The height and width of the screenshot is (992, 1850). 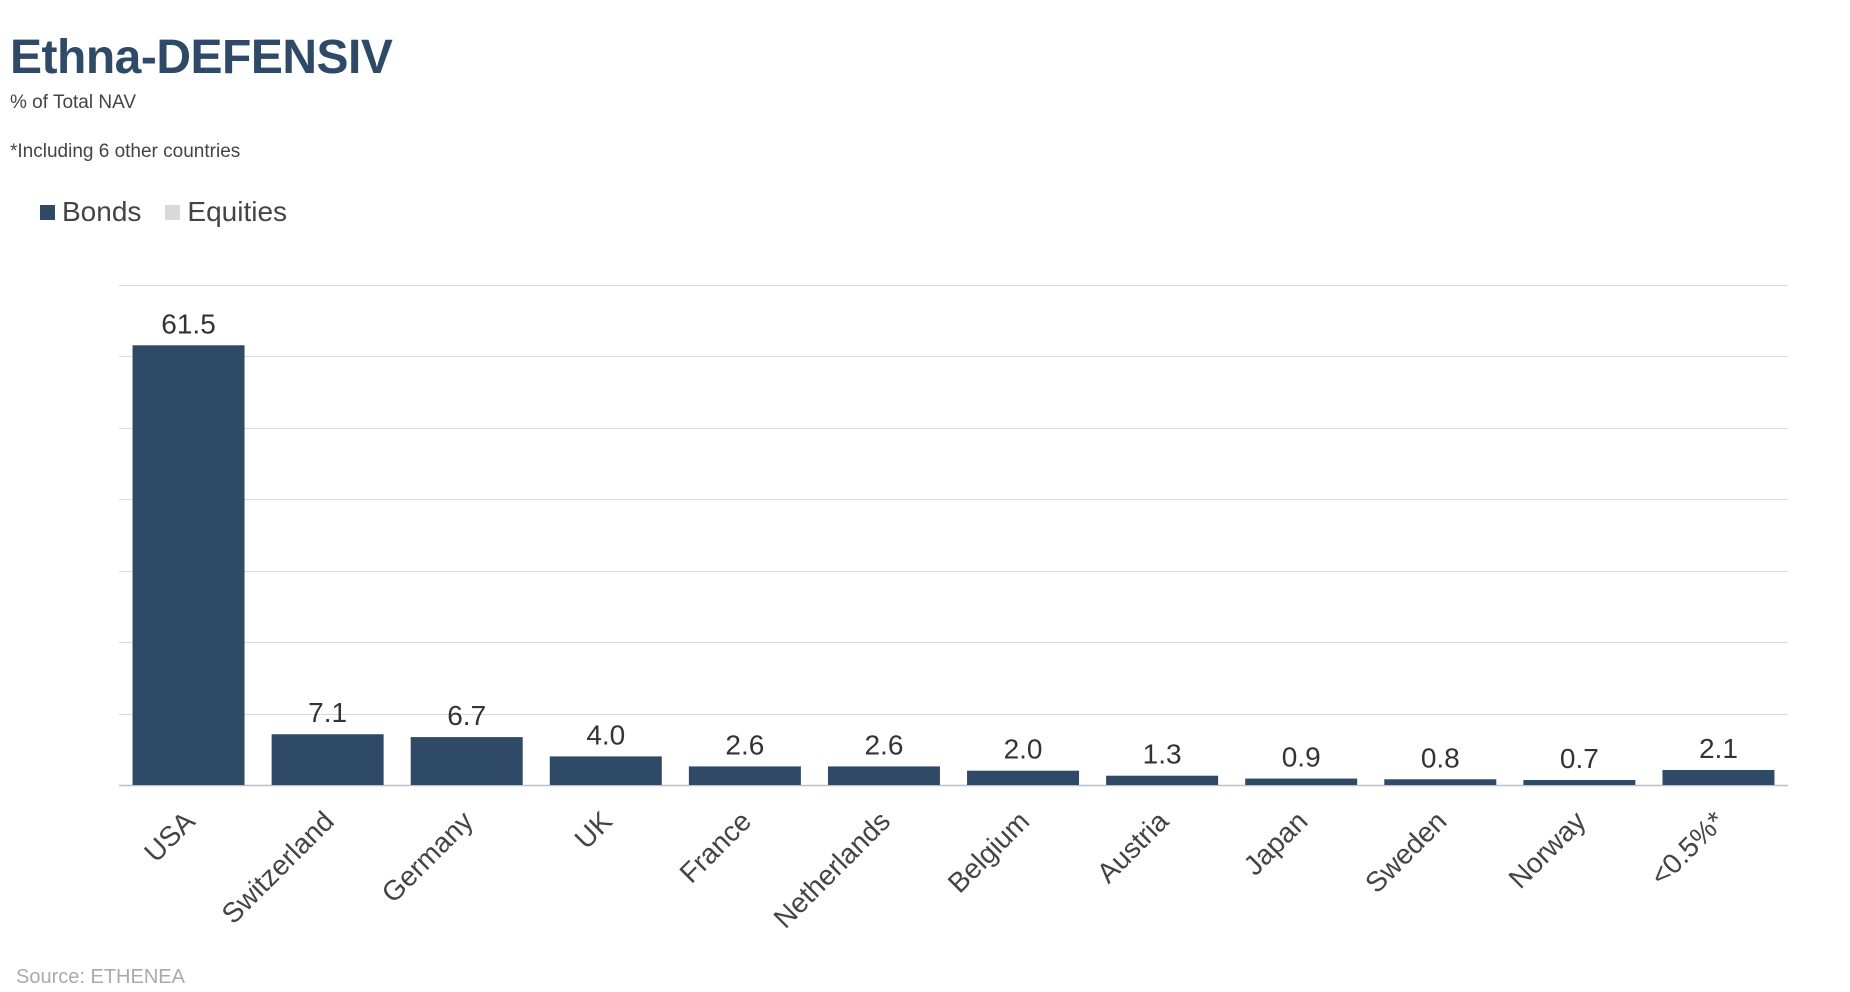 I want to click on category-label: Austria, so click(x=1133, y=847).